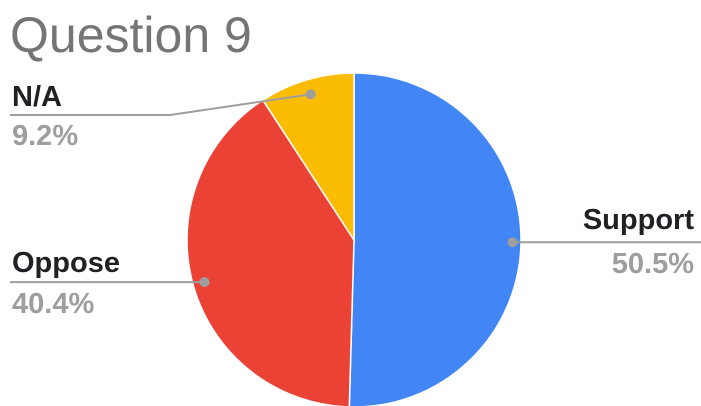  Describe the element at coordinates (45, 136) in the screenshot. I see `percentage-label: 9.2%` at that location.